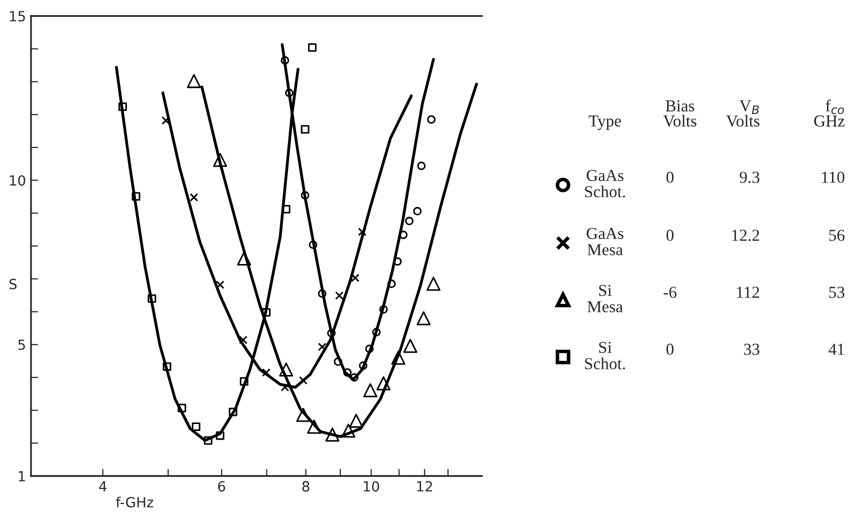 The height and width of the screenshot is (521, 859). I want to click on x-tick-label: 6, so click(222, 486).